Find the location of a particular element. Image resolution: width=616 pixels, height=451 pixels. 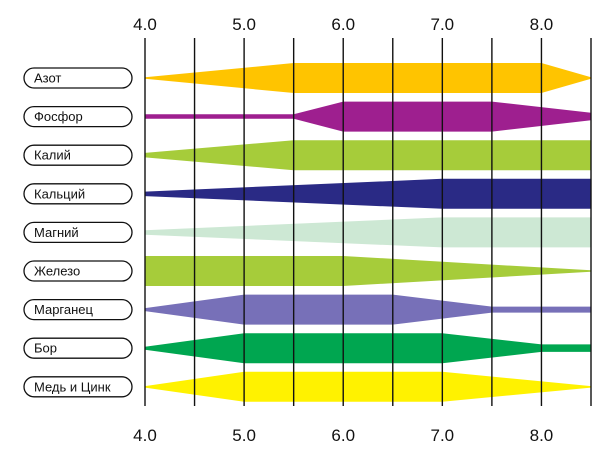

top-tick-label: 6.0 is located at coordinates (343, 24).